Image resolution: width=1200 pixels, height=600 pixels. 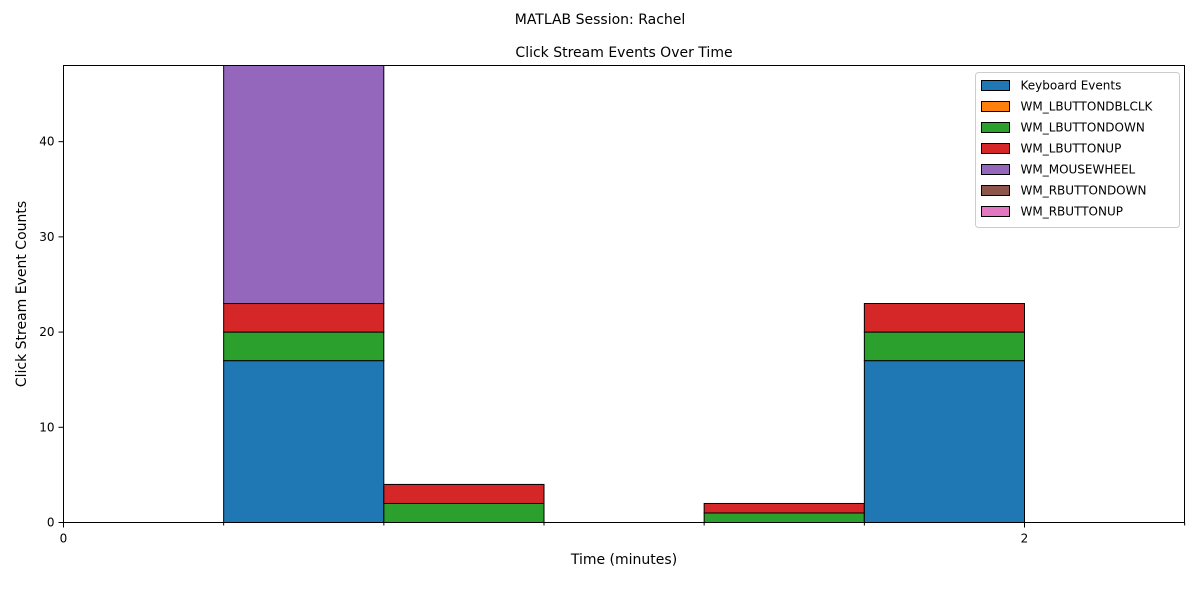 I want to click on y-axis-label: Click Stream Event Counts, so click(x=22, y=294).